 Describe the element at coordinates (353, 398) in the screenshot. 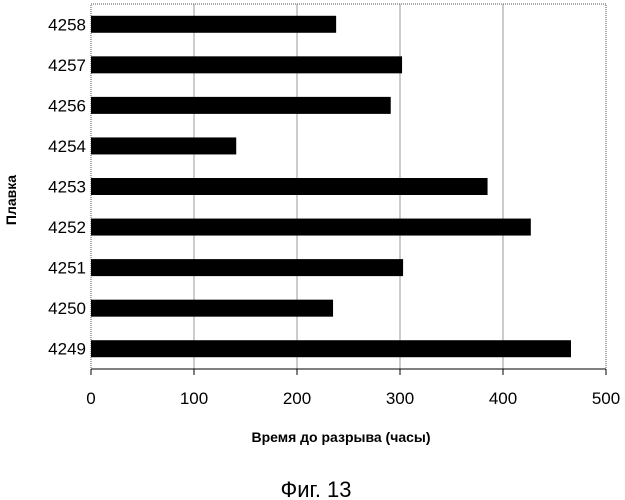

I see `x-tick-labels: 0 100 200 300 400 500` at that location.